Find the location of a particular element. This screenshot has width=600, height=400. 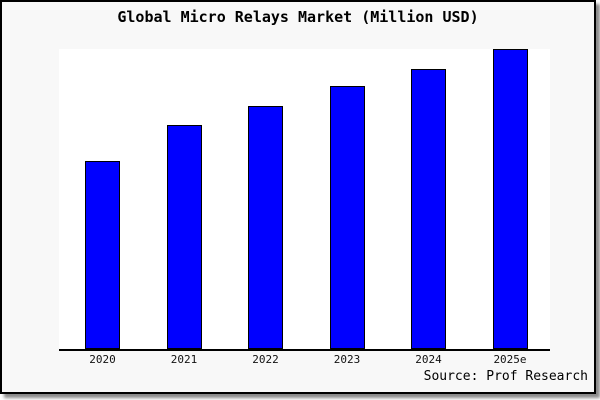

chart-title: Global Micro Relays Market (Million USD) is located at coordinates (298, 17).